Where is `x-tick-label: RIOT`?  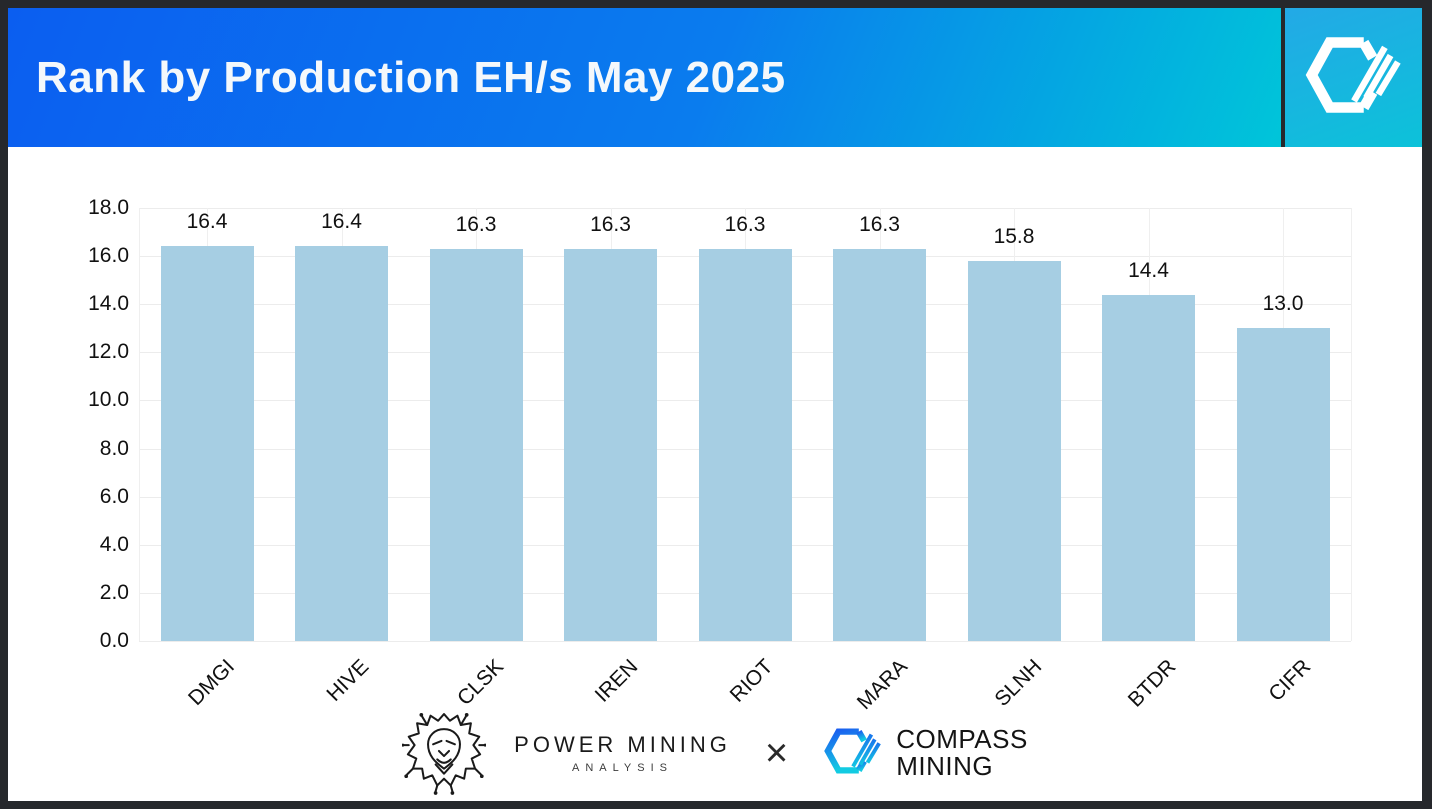
x-tick-label: RIOT is located at coordinates (751, 681).